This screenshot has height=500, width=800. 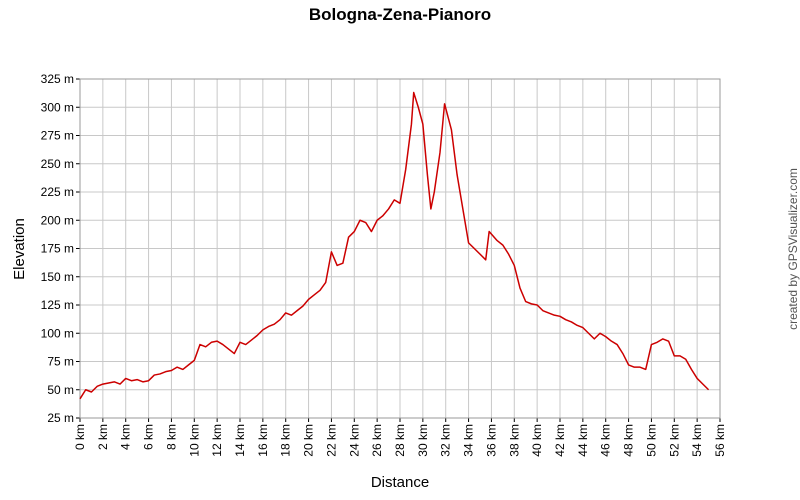 What do you see at coordinates (793, 249) in the screenshot?
I see `credit: created by GPSVisualizer.com` at bounding box center [793, 249].